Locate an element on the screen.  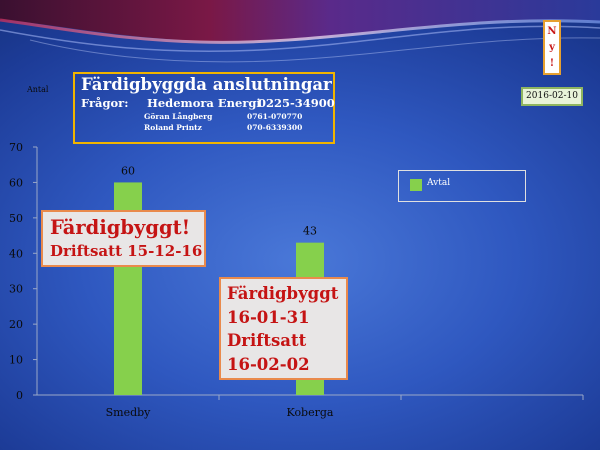
y-tick-label: 20 is located at coordinates (16, 324).